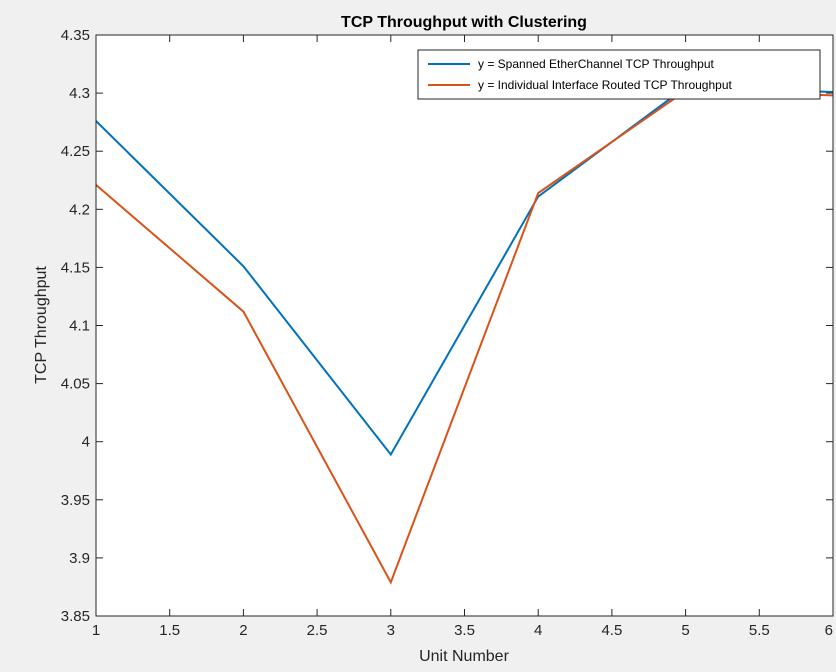  What do you see at coordinates (169, 630) in the screenshot?
I see `x-tick-label: 1.5` at bounding box center [169, 630].